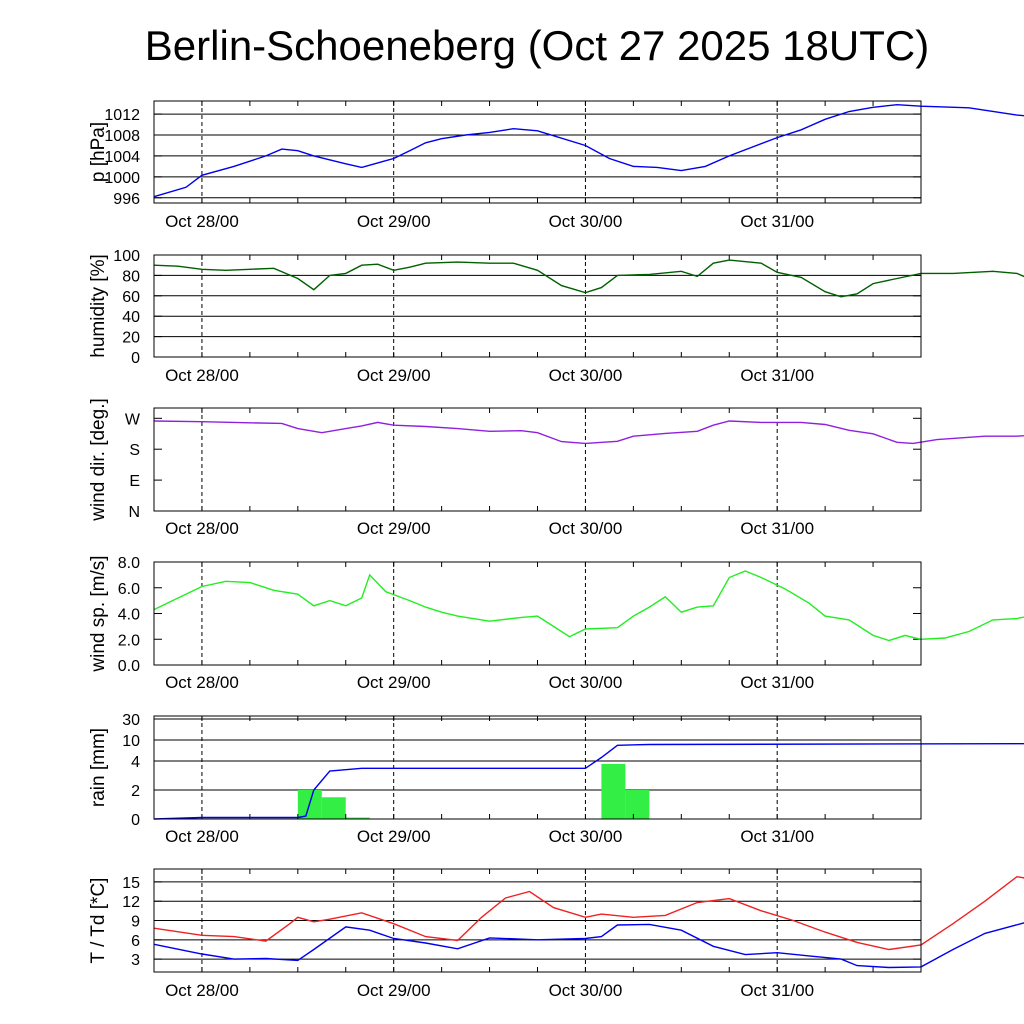 This screenshot has height=1024, width=1024. I want to click on y-tick-label: 6.0, so click(129, 589).